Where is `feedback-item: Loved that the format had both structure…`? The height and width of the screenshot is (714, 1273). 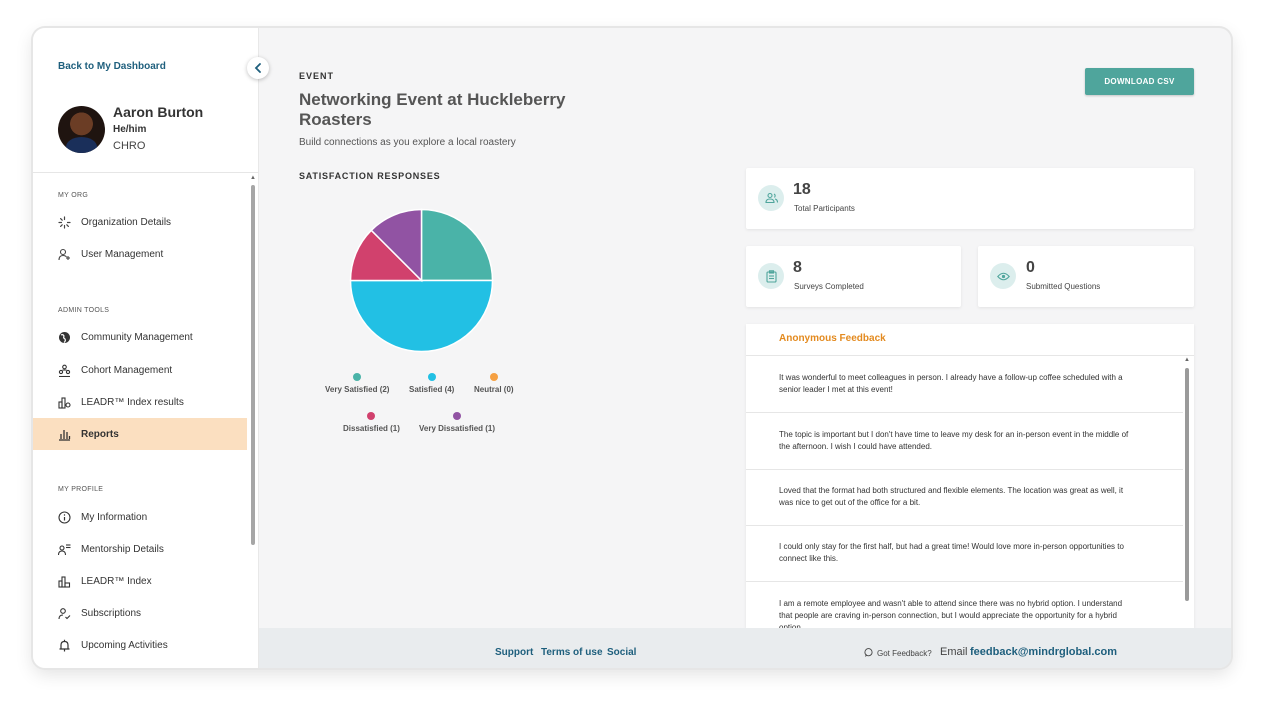
feedback-item: Loved that the format had both structure… is located at coordinates (964, 497).